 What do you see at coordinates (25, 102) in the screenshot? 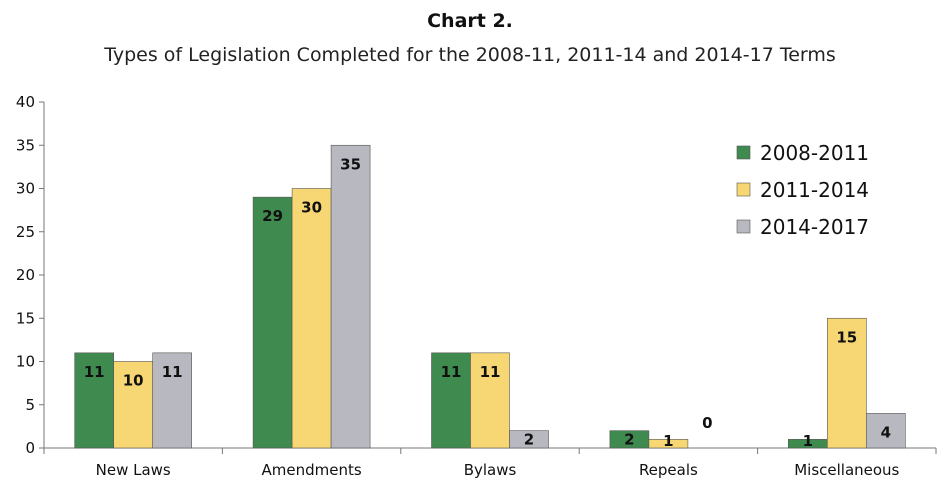
I see `y-tick-label: 40` at bounding box center [25, 102].